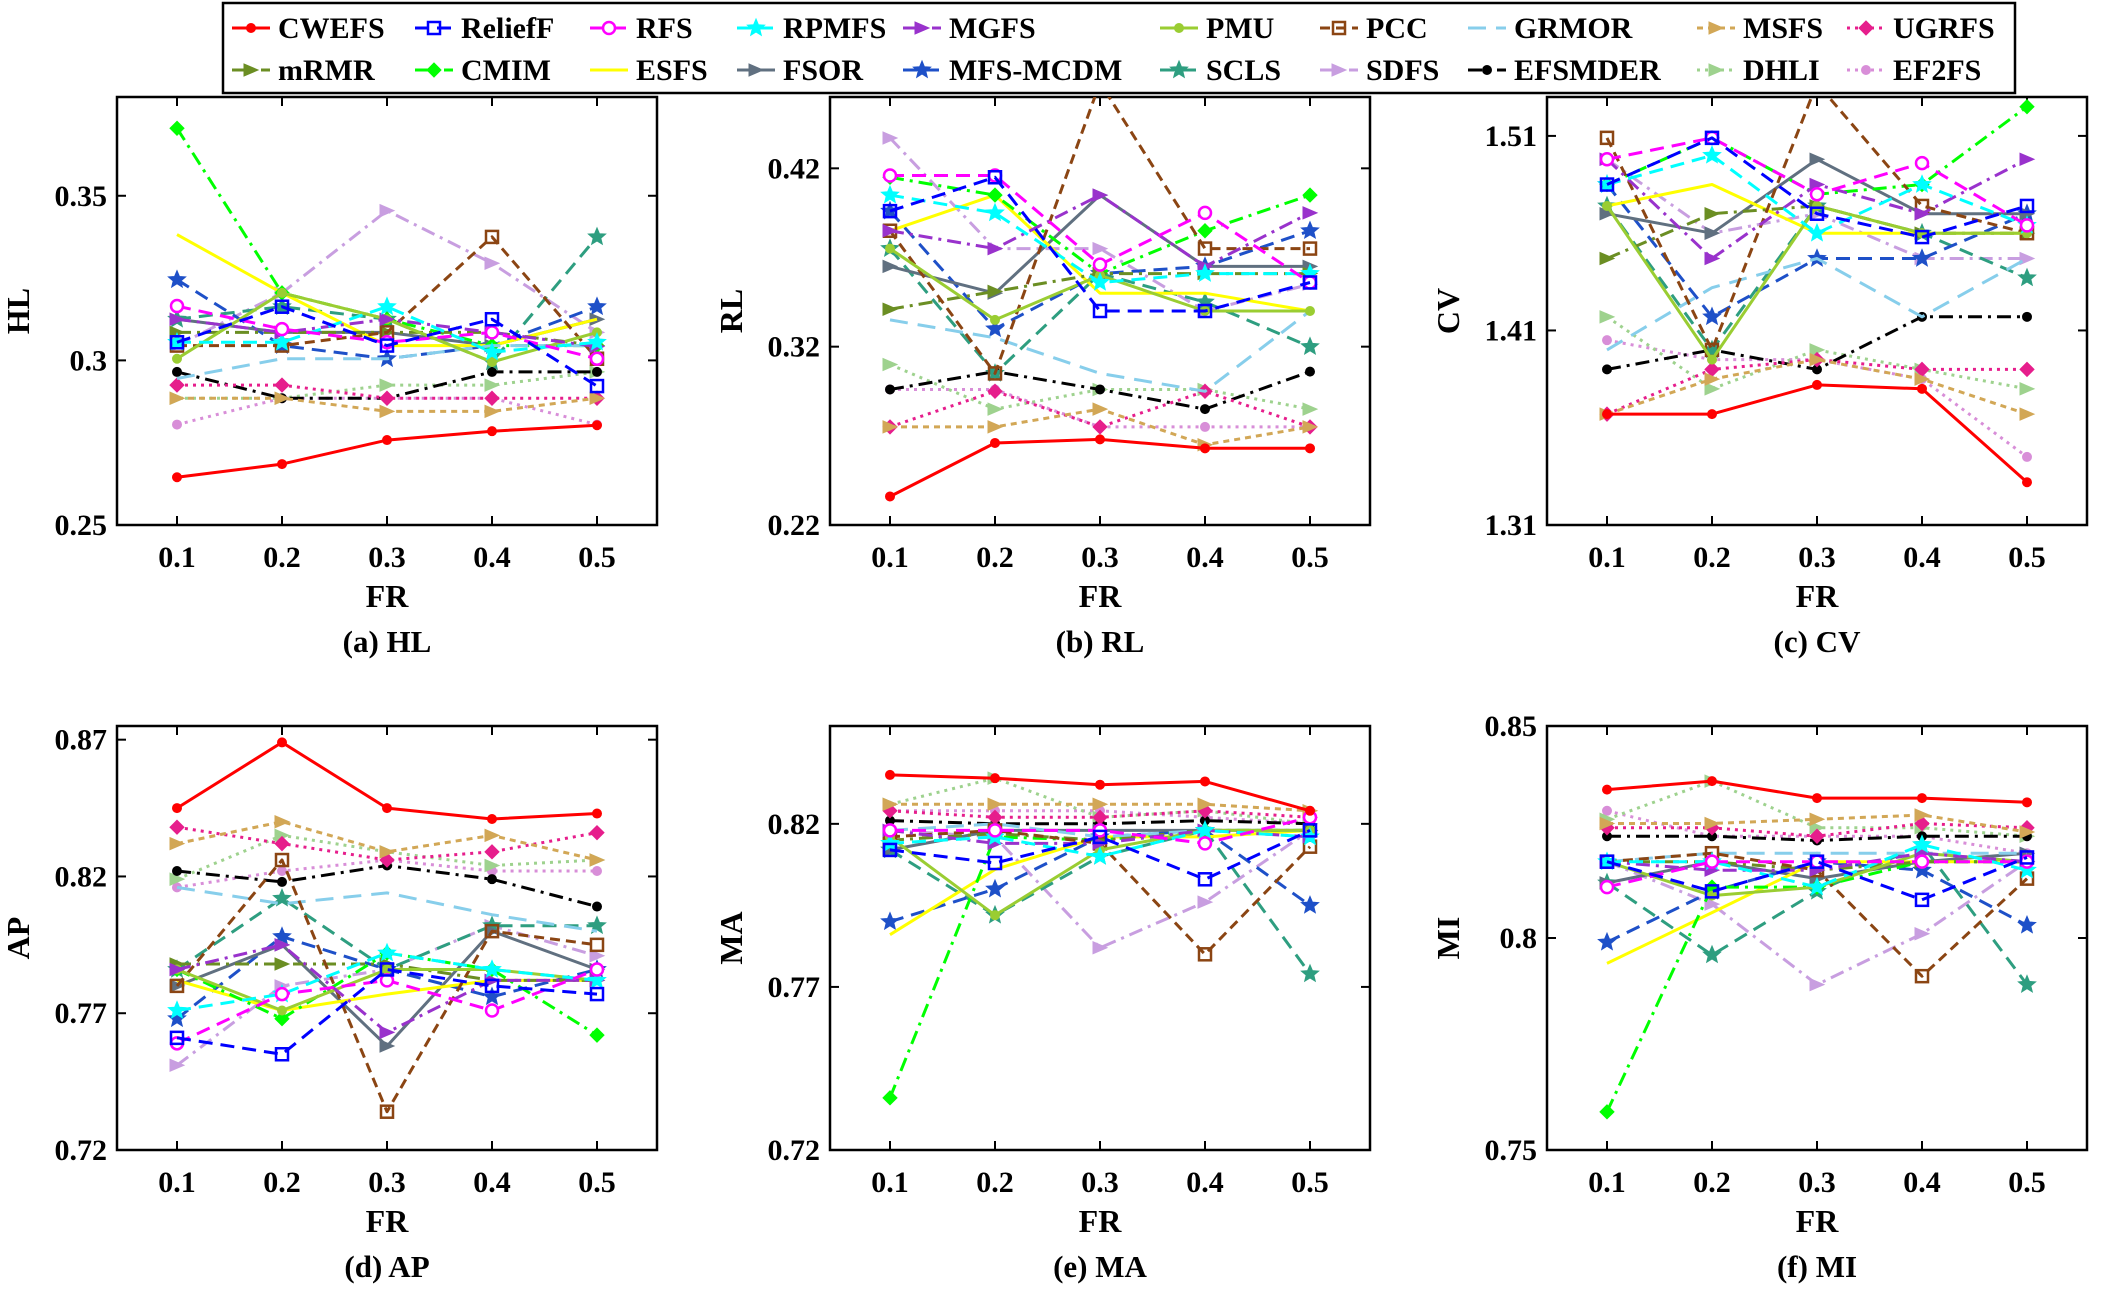  What do you see at coordinates (331, 28) in the screenshot?
I see `legend-label-cwefs: CWEFS` at bounding box center [331, 28].